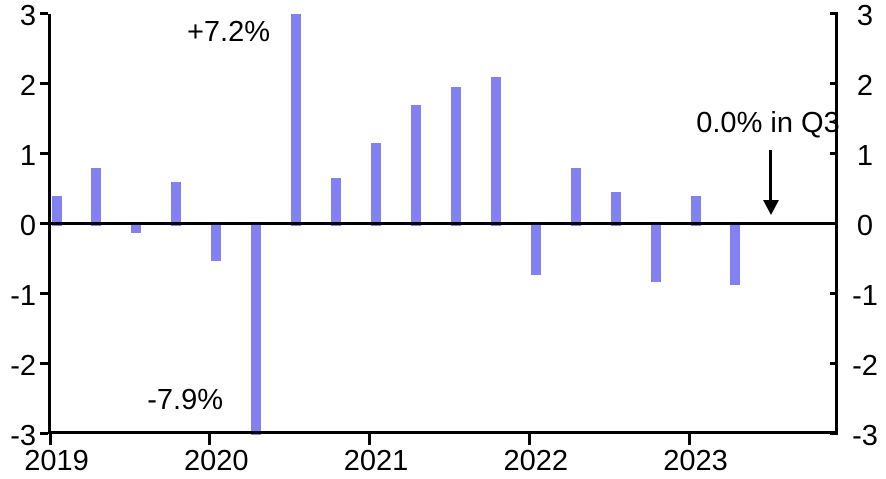 Image resolution: width=886 pixels, height=479 pixels. I want to click on y-axis-label-right: 1, so click(865, 155).